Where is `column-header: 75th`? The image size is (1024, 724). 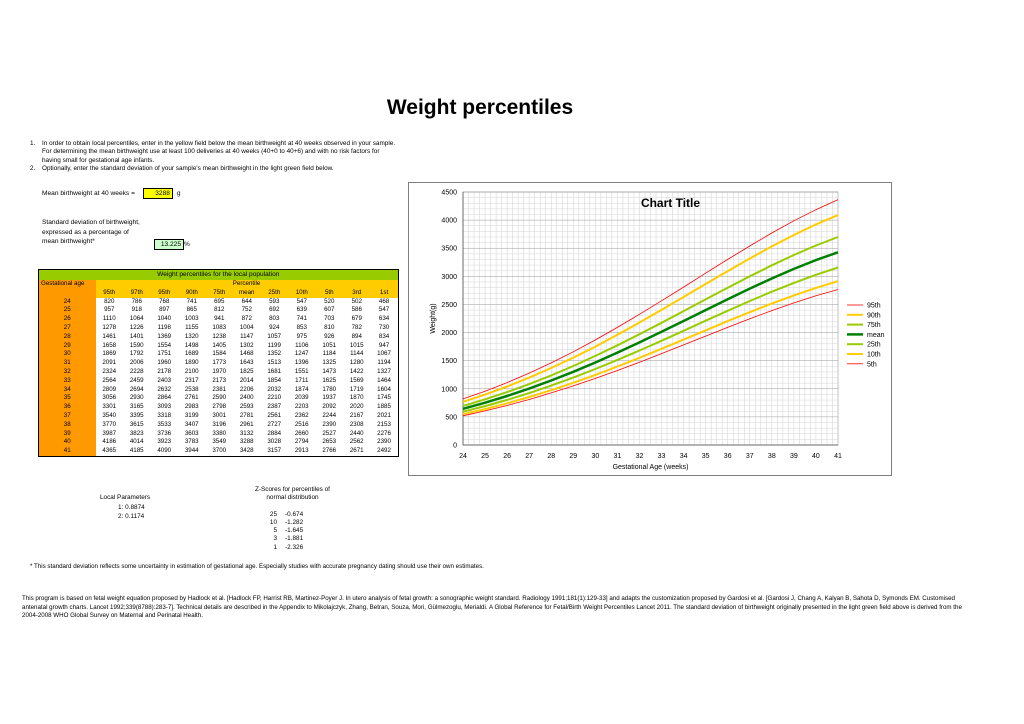
column-header: 75th is located at coordinates (219, 293).